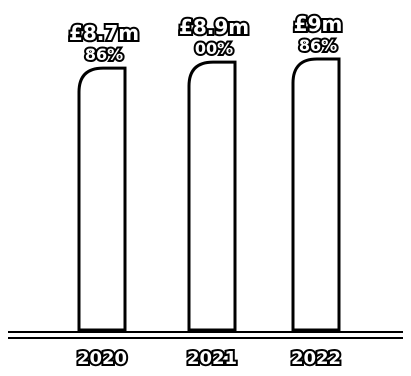 The width and height of the screenshot is (411, 376). Describe the element at coordinates (102, 358) in the screenshot. I see `x-tick-2020: 2020` at that location.